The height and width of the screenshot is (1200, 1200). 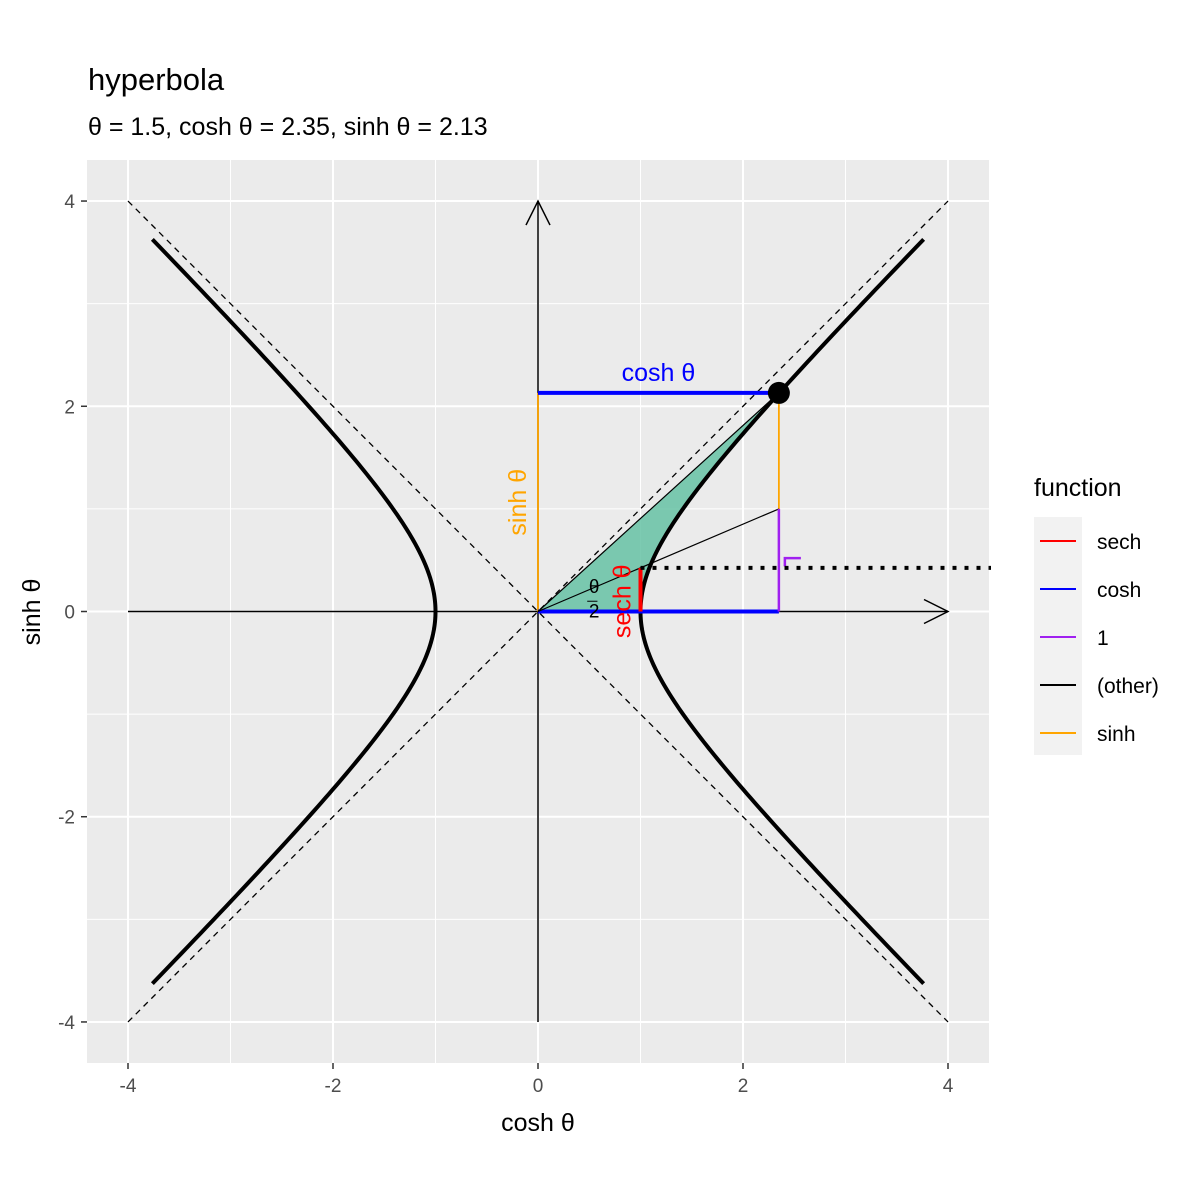 I want to click on x-tick-labels: -4 -2 0 2 4, so click(x=537, y=1080).